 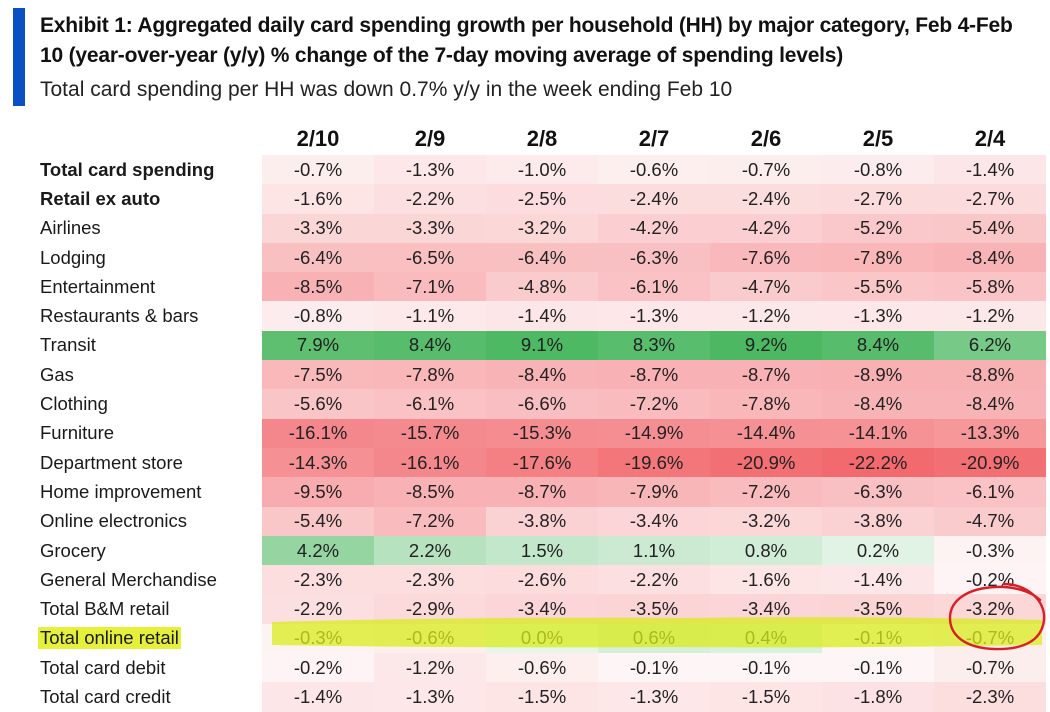 I want to click on data-cell: -2.9%, so click(x=430, y=609).